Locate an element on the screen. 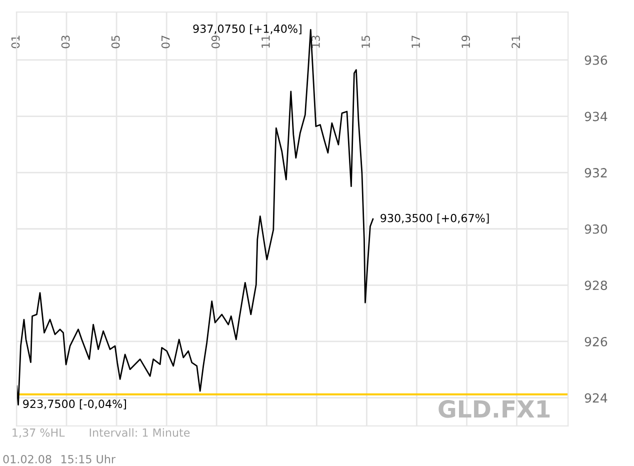 The width and height of the screenshot is (634, 466). x-tick-label: 03 is located at coordinates (65, 42).